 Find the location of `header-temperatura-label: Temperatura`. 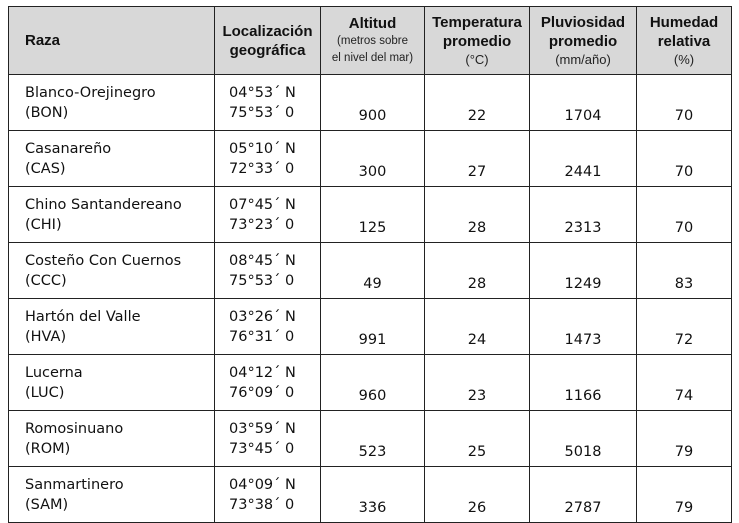

header-temperatura-label: Temperatura is located at coordinates (477, 22).